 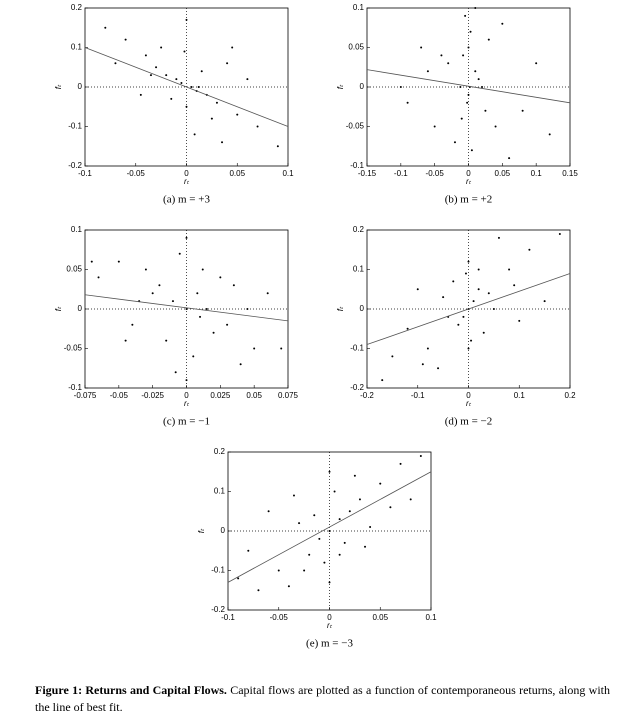 I want to click on x-tick-label: 0.2, so click(x=570, y=395).